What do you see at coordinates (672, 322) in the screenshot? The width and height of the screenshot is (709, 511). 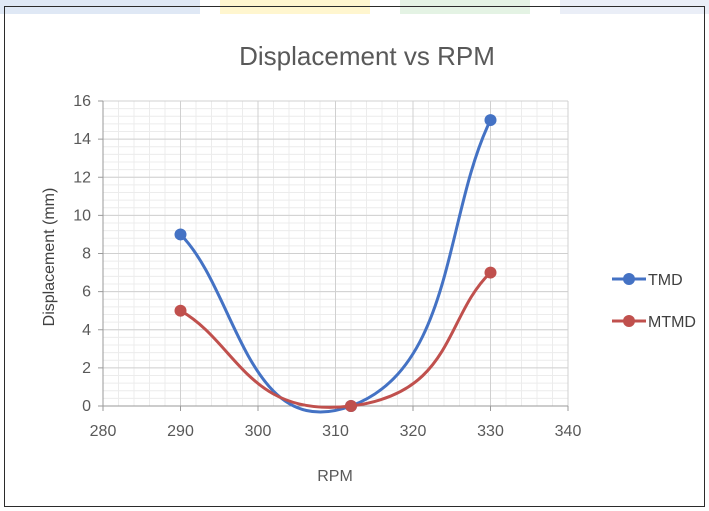 I see `legend-label: MTMD` at bounding box center [672, 322].